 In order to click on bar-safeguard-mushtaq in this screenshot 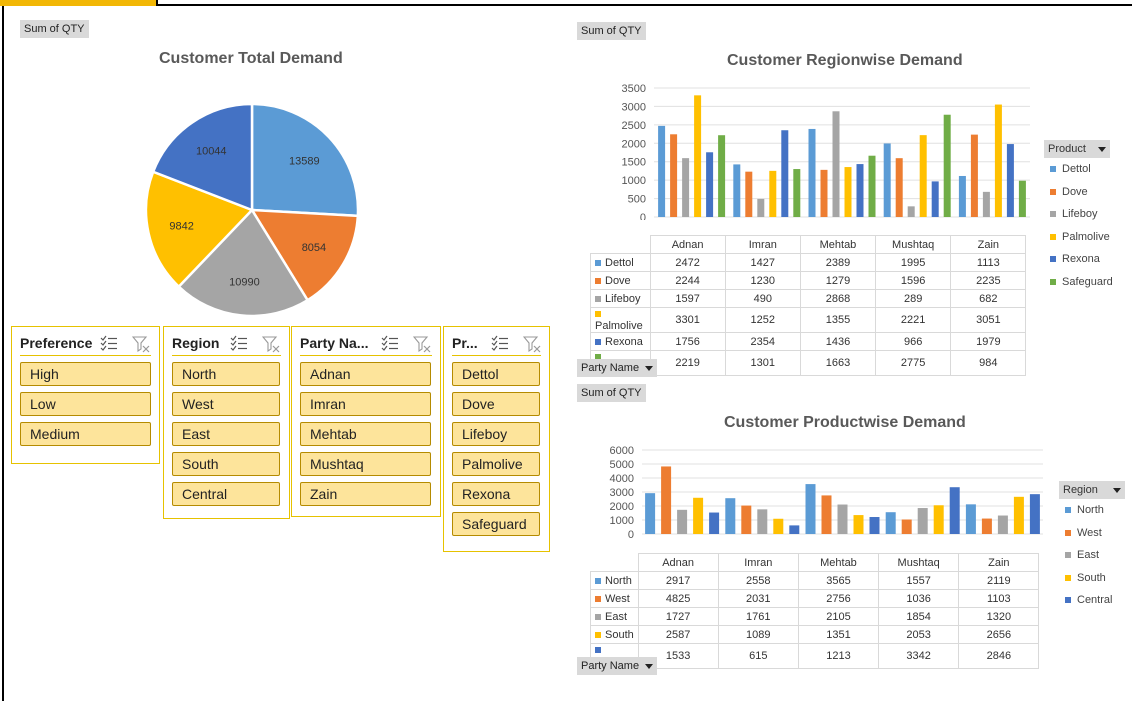, I will do `click(947, 165)`.